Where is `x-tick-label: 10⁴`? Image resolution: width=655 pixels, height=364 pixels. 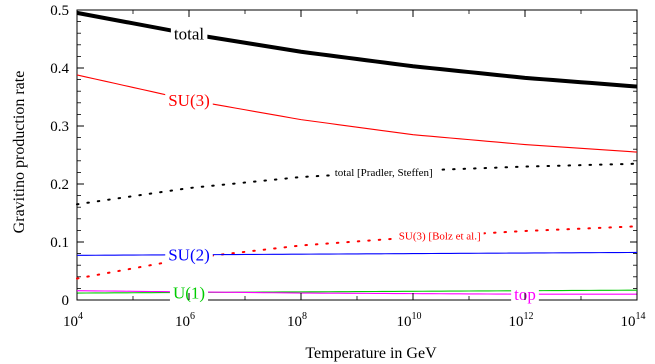 x-tick-label: 10⁴ is located at coordinates (73, 320).